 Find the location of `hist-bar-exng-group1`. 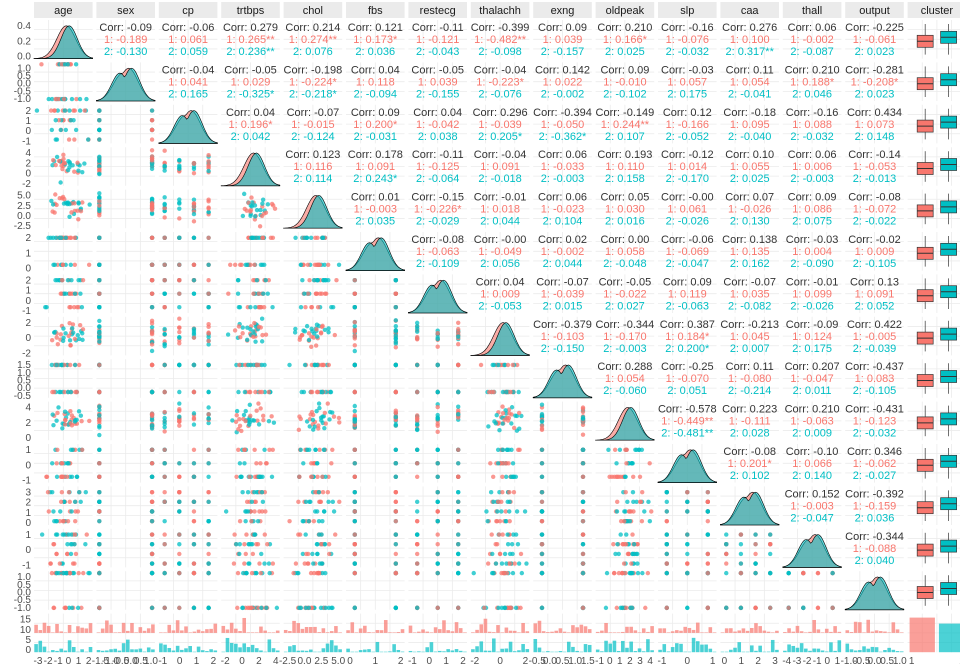

hist-bar-exng-group1 is located at coordinates (539, 626).